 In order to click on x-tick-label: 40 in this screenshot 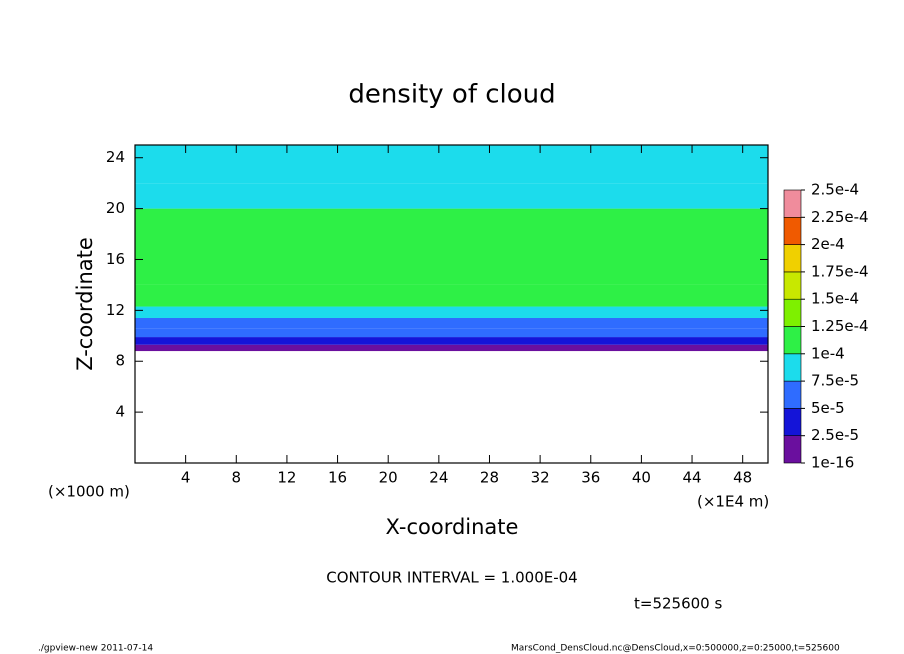, I will do `click(641, 478)`.